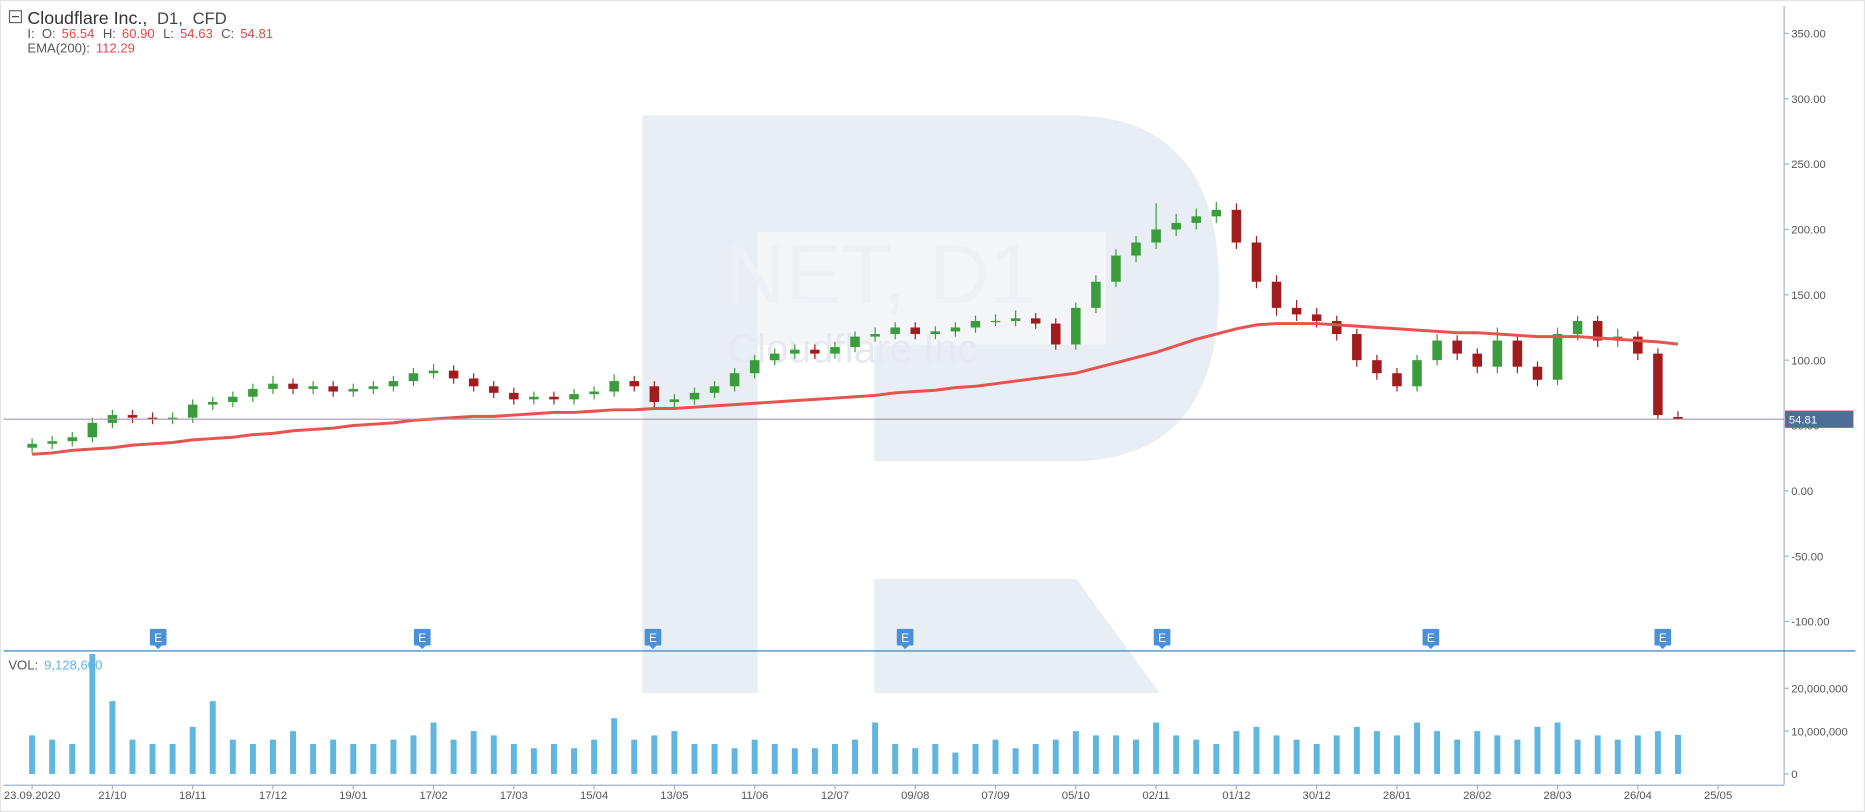 The height and width of the screenshot is (812, 1865). Describe the element at coordinates (58, 47) in the screenshot. I see `ema-name: EMA(200):` at that location.